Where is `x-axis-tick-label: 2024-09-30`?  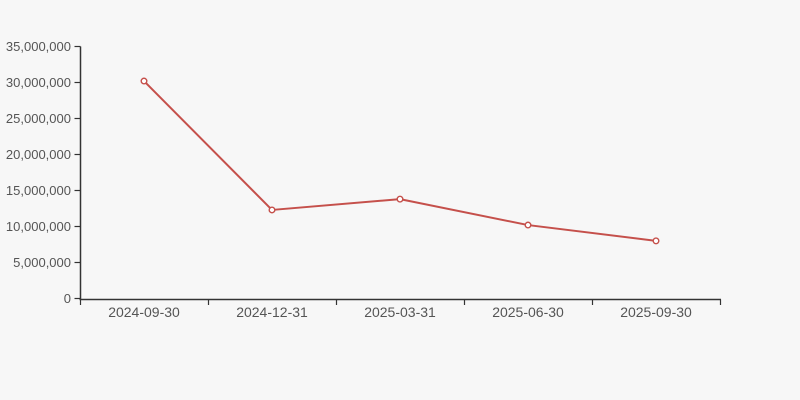
x-axis-tick-label: 2024-09-30 is located at coordinates (144, 312).